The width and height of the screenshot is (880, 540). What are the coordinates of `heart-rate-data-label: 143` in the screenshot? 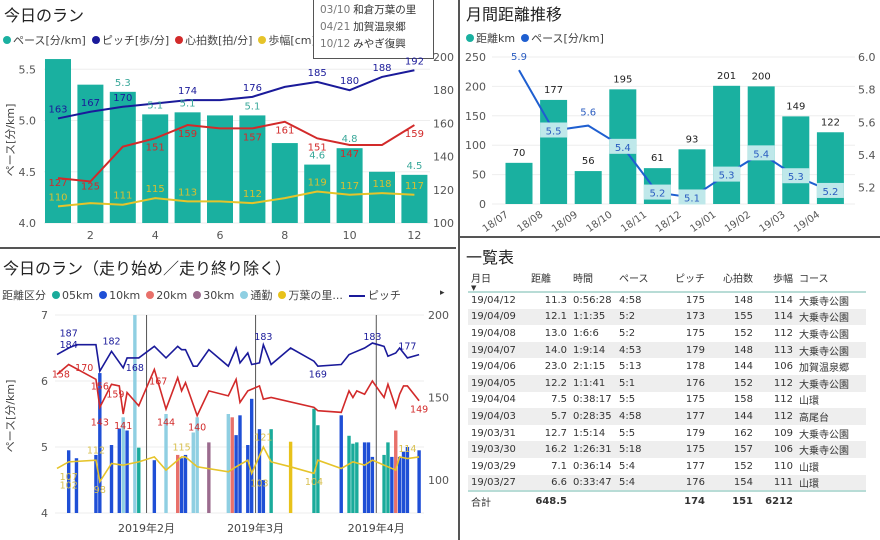 It's located at (100, 423).